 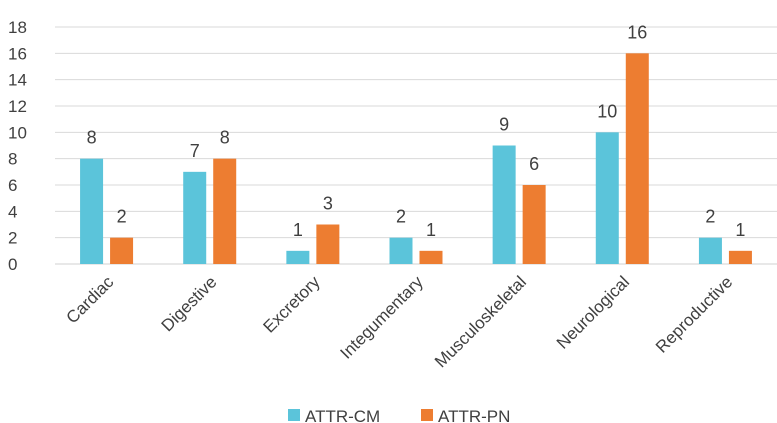 What do you see at coordinates (607, 111) in the screenshot?
I see `data-label: 10` at bounding box center [607, 111].